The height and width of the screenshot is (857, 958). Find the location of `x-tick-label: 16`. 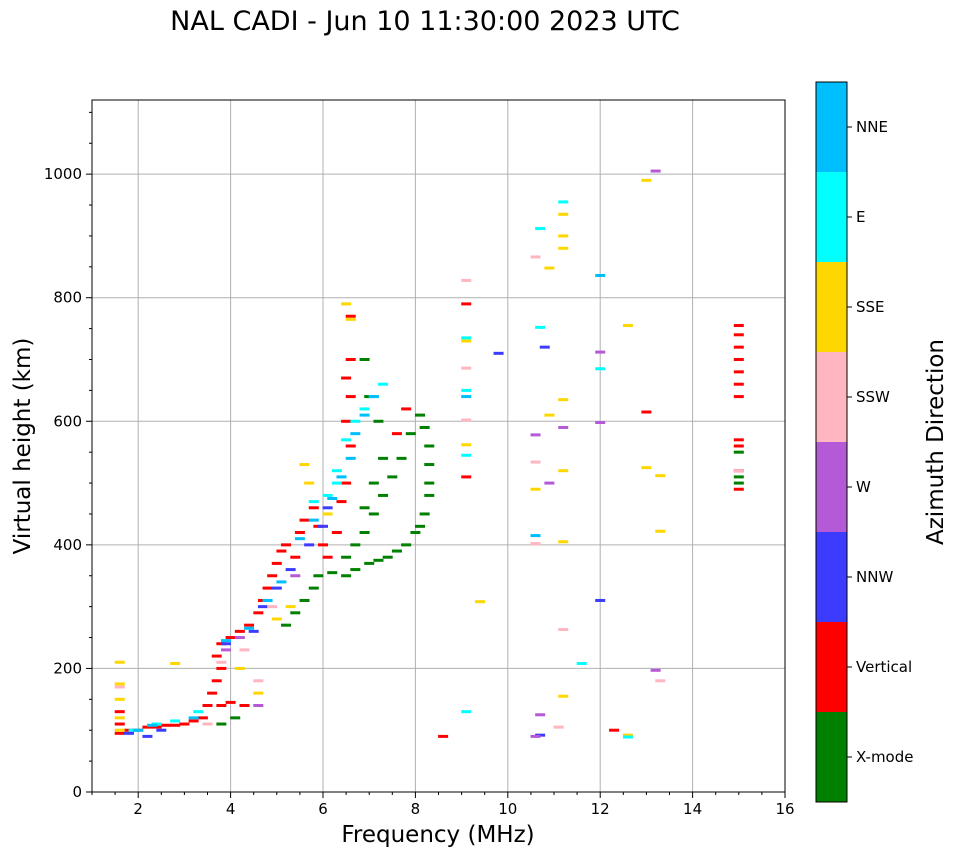

x-tick-label: 16 is located at coordinates (784, 809).